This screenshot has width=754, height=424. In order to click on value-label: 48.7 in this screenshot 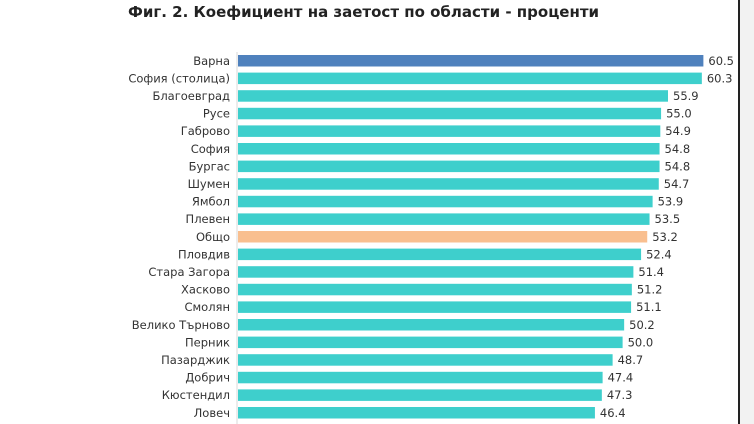, I will do `click(631, 360)`.